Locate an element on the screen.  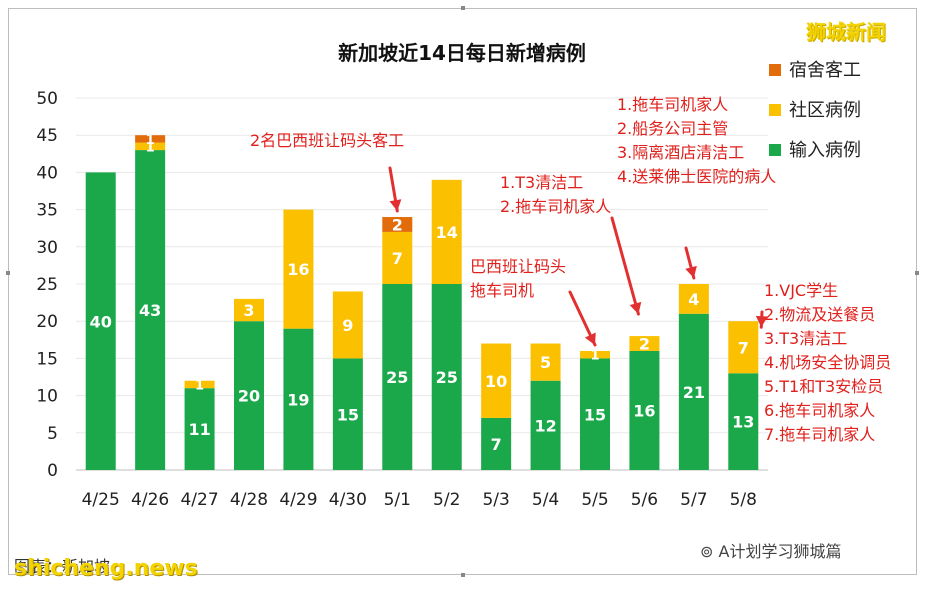
y-tick-label: 35 is located at coordinates (47, 211).